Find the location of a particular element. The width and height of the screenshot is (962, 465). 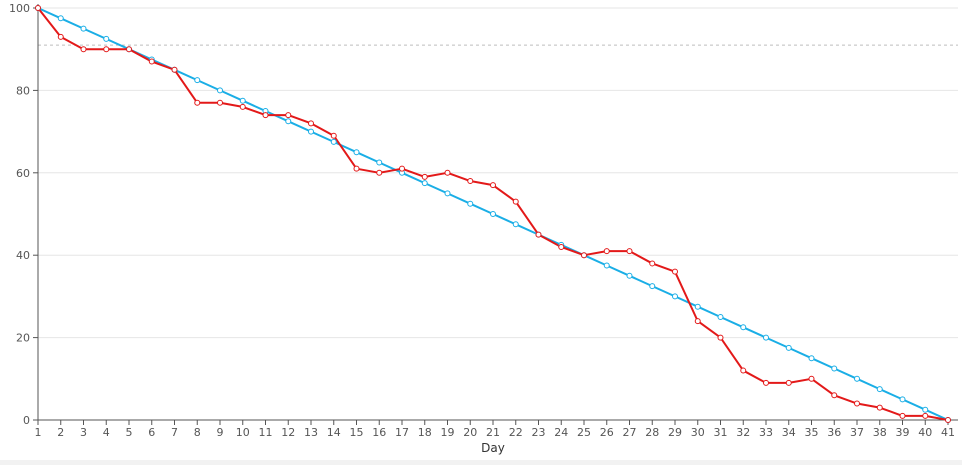

y-tick-label: 80 is located at coordinates (23, 90).